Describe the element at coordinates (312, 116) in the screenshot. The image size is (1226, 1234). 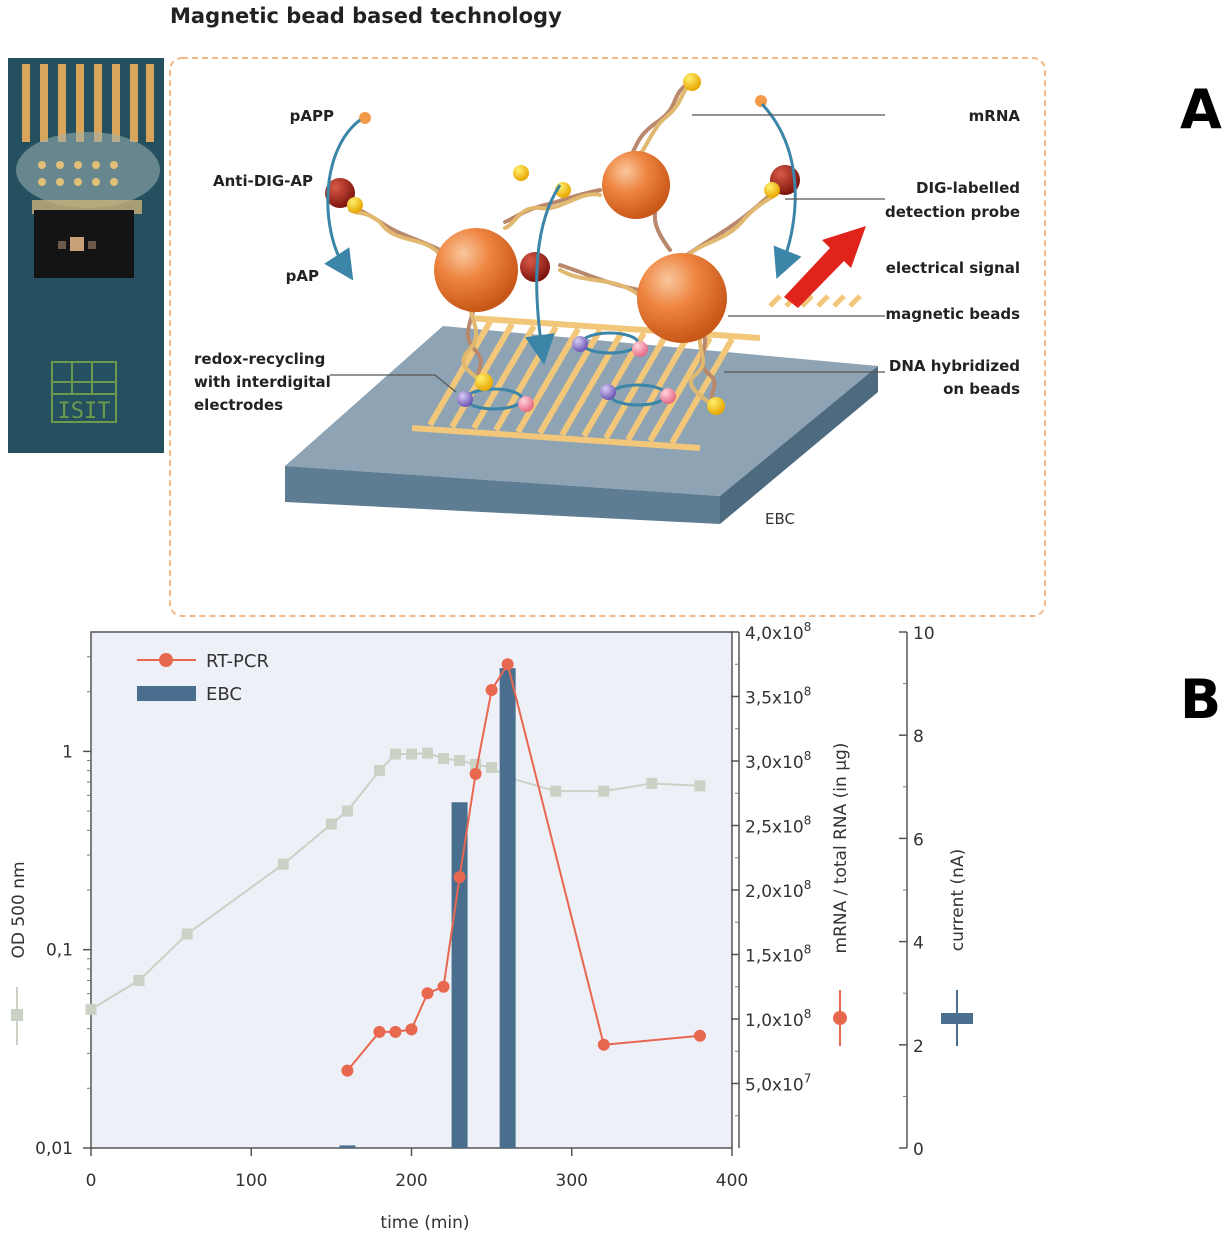
I see `label-papp: pAPP` at that location.